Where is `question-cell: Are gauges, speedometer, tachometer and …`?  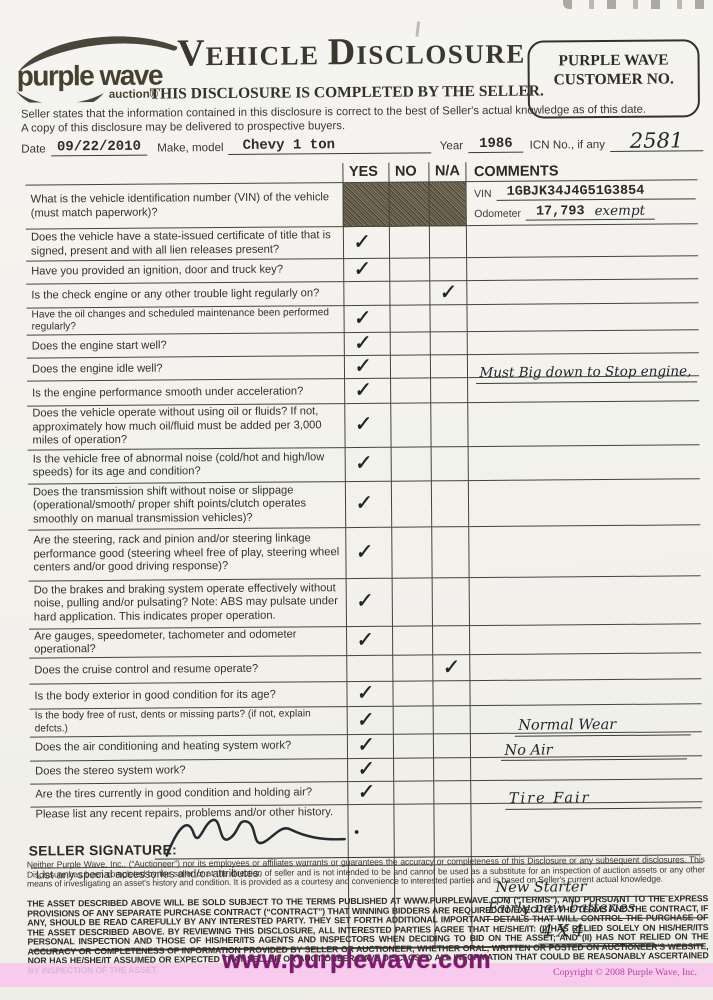 question-cell: Are gauges, speedometer, tachometer and … is located at coordinates (187, 642).